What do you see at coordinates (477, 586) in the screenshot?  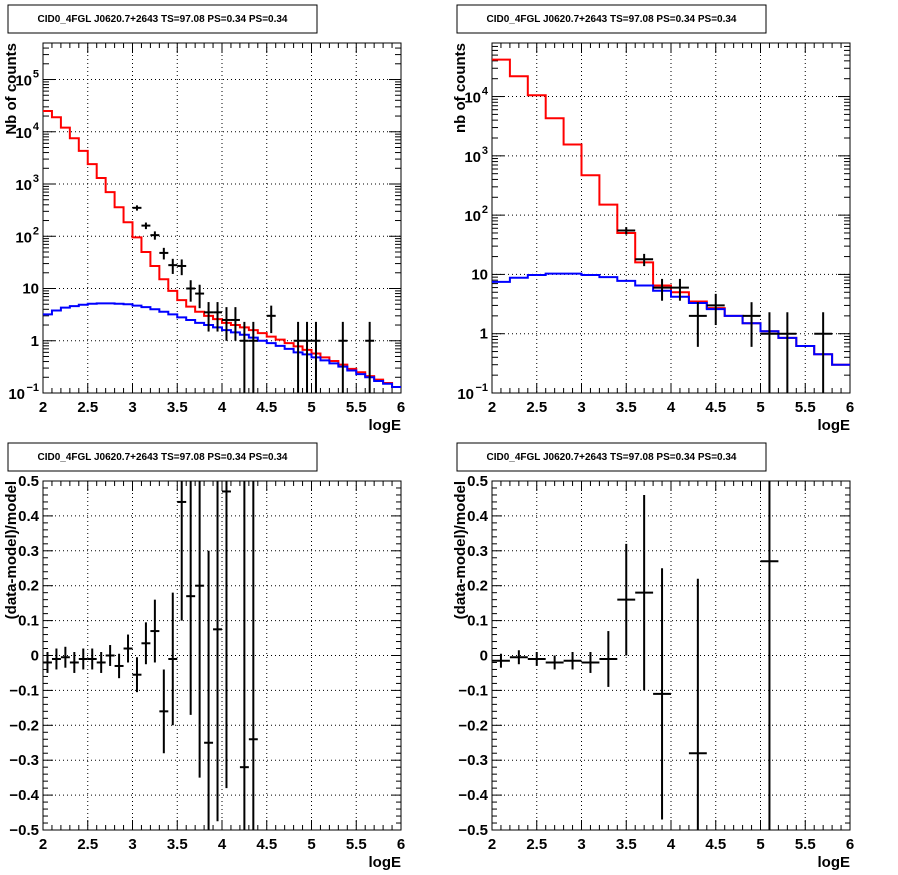 I see `y-tick-label: 0.2` at bounding box center [477, 586].